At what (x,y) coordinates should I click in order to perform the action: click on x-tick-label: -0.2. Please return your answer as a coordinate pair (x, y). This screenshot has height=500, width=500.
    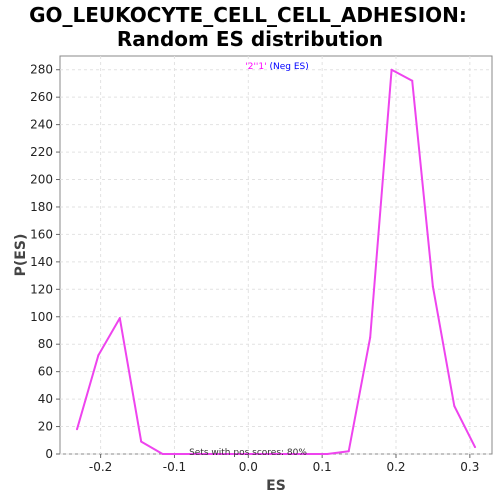
    Looking at the image, I should click on (100, 467).